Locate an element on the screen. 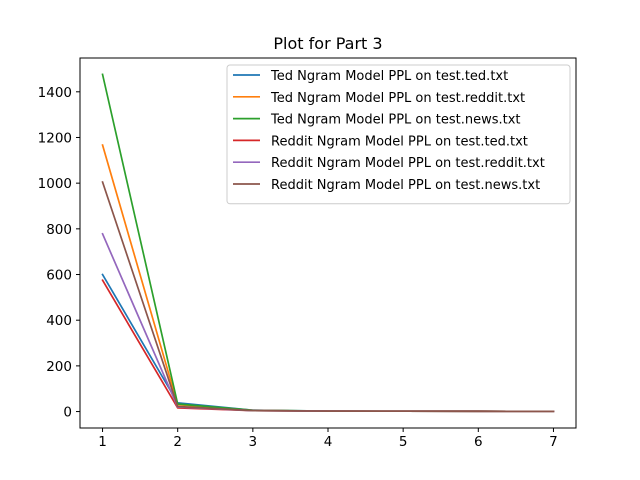 This screenshot has height=480, width=640. y-tick-label: 1400 is located at coordinates (55, 93).